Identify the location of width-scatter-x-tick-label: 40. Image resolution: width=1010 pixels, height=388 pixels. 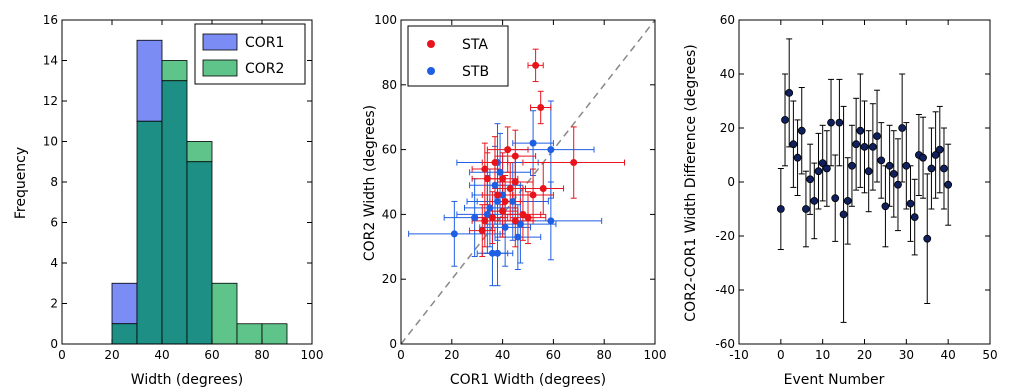
(502, 355).